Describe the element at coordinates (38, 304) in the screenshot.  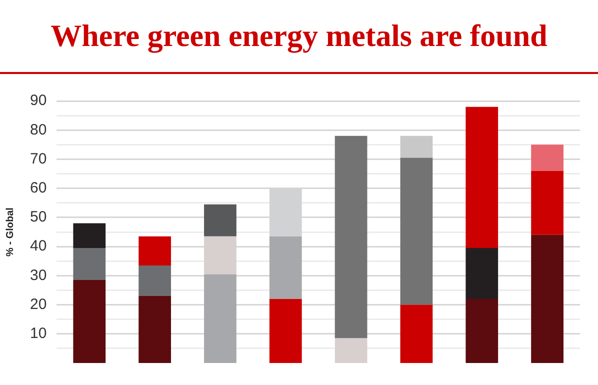
I see `y-tick-label: 20` at that location.